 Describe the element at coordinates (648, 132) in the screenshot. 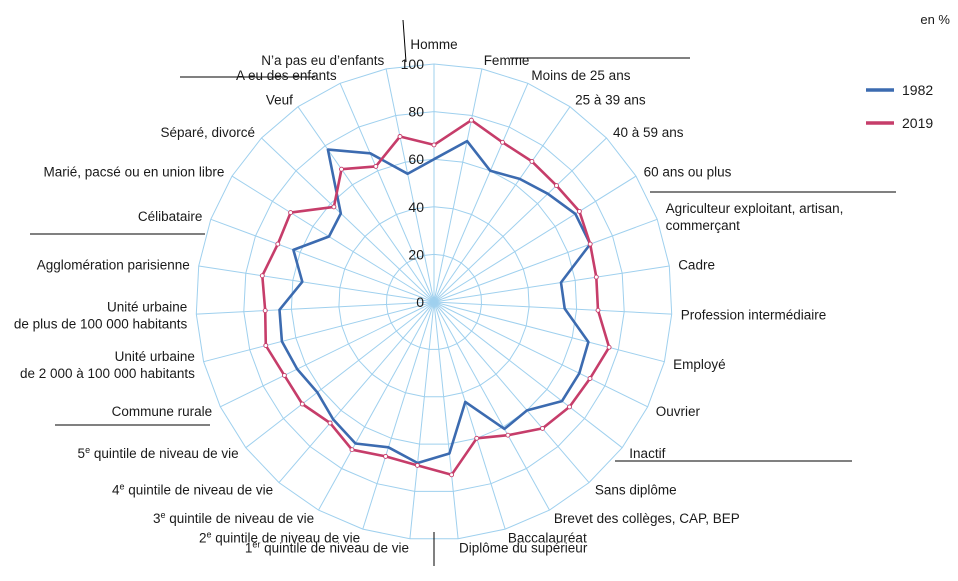

I see `category-label: 40 à 59 ans` at that location.